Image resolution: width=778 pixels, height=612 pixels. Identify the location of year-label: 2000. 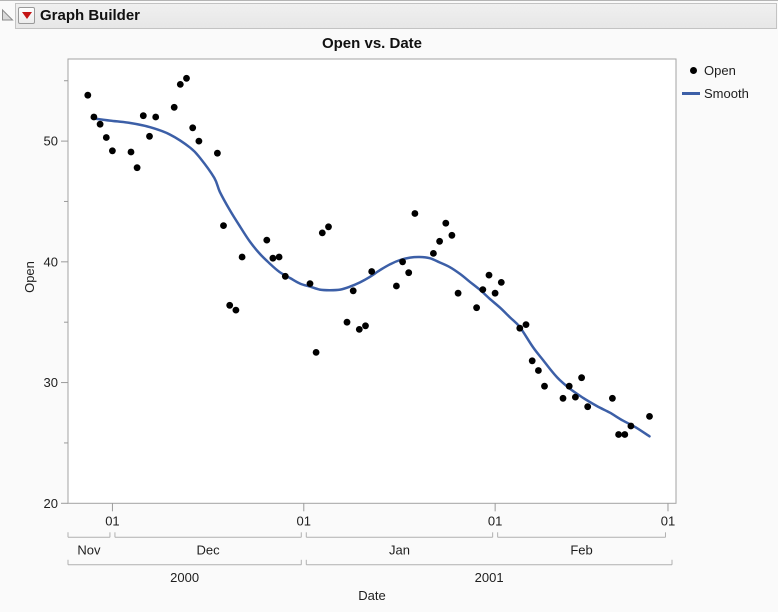
(184, 577).